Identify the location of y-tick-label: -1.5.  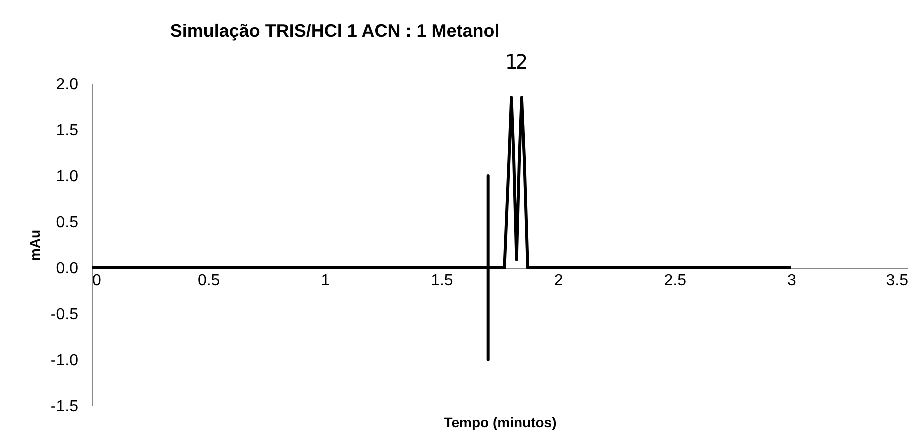
(64, 407).